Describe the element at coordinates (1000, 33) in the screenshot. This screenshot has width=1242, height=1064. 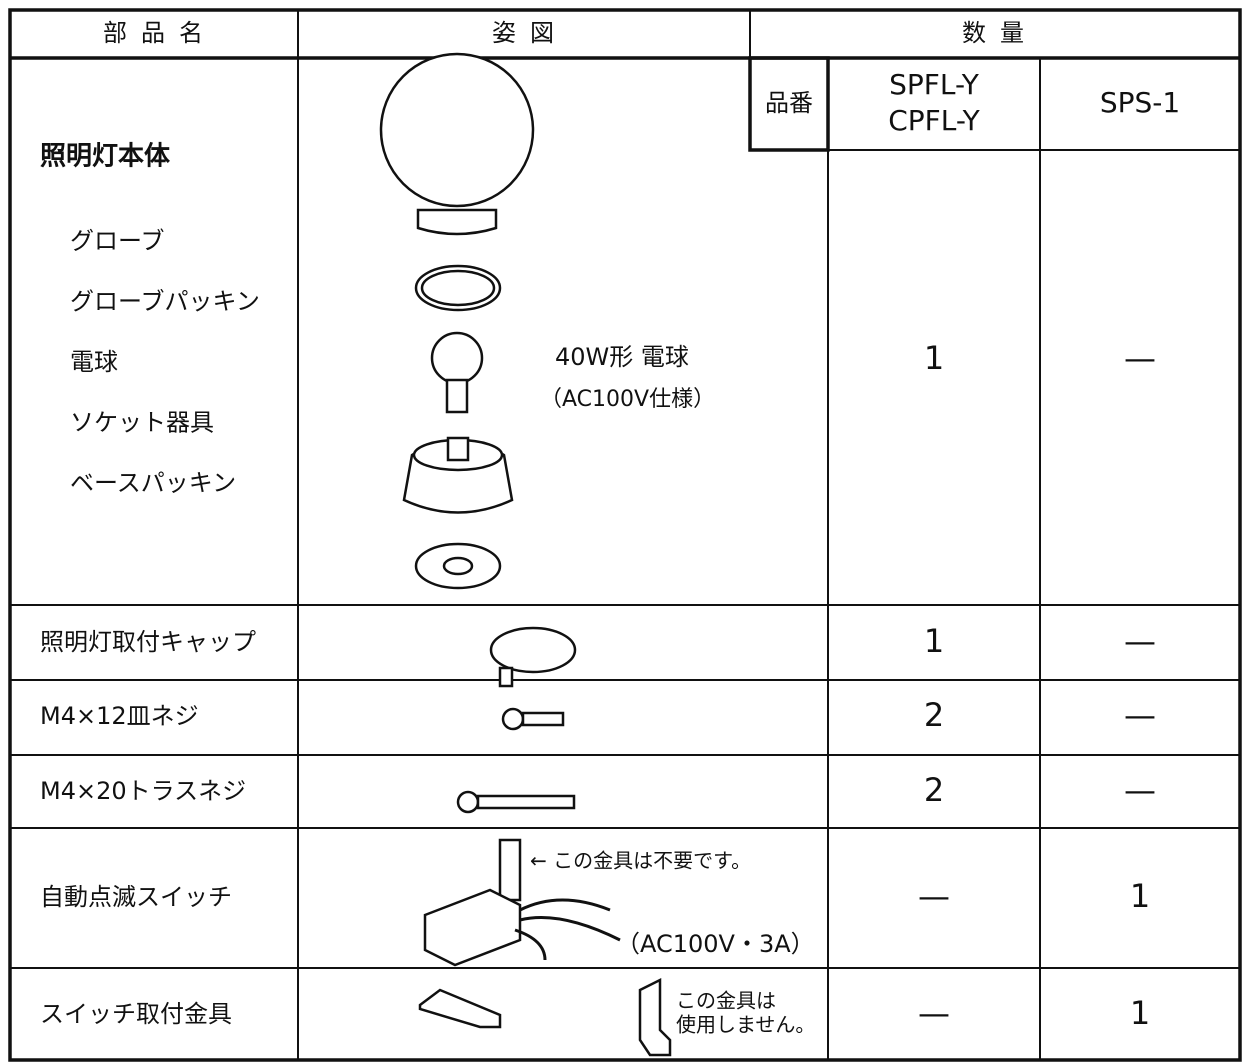
I see `header-cell: 数量` at that location.